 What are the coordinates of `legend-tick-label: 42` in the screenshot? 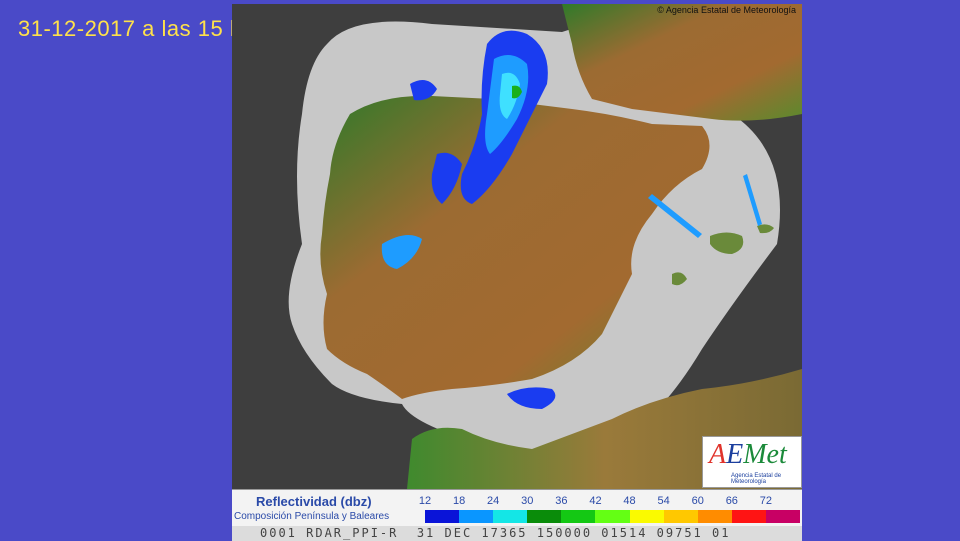 It's located at (595, 501).